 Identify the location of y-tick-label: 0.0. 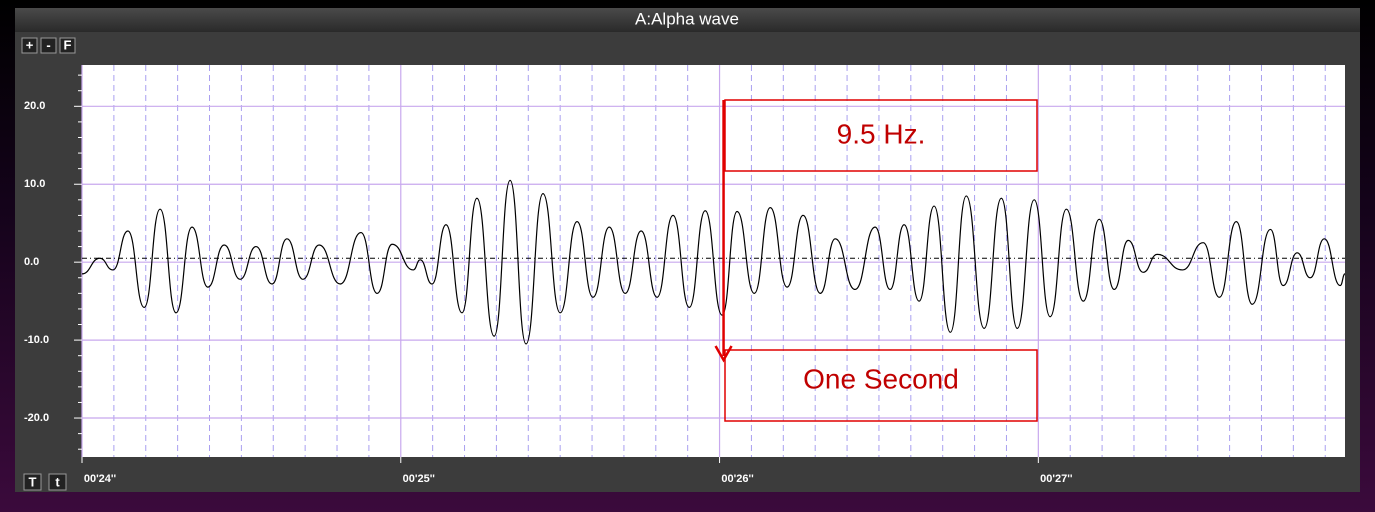
(31, 262).